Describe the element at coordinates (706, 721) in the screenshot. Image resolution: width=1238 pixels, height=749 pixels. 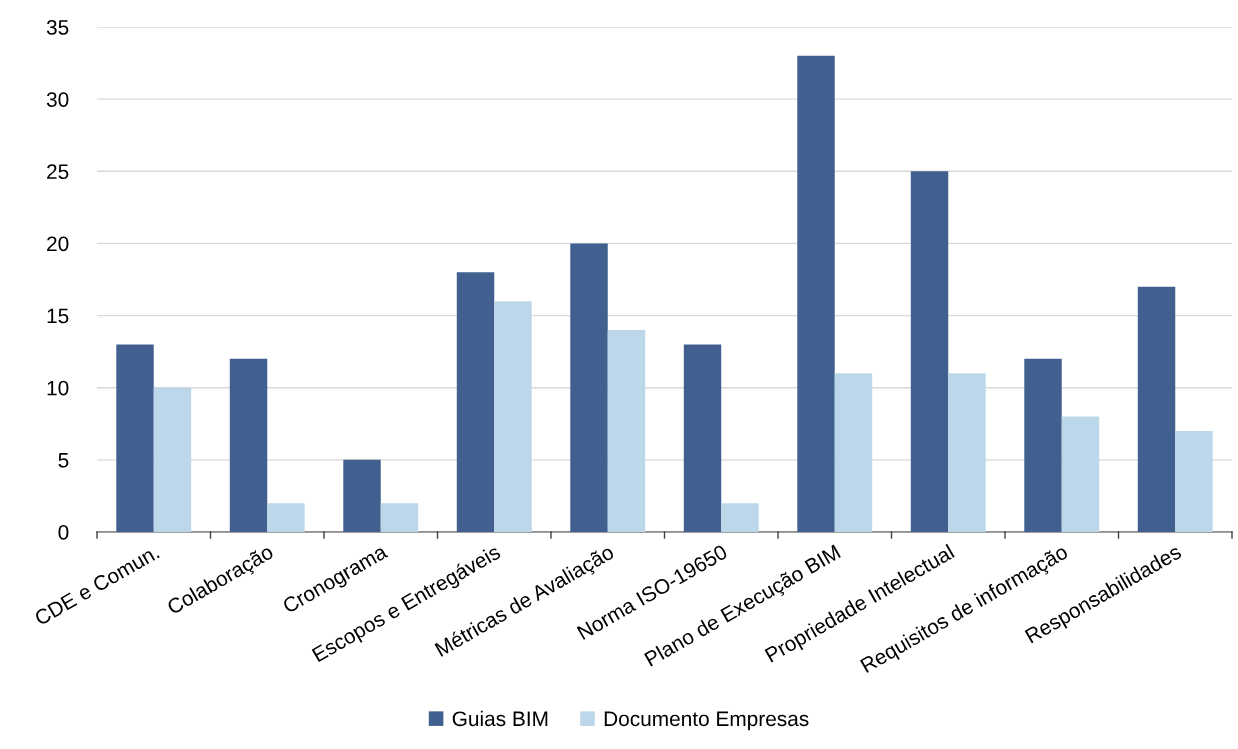
I see `legend-label: Documento Empresas` at that location.